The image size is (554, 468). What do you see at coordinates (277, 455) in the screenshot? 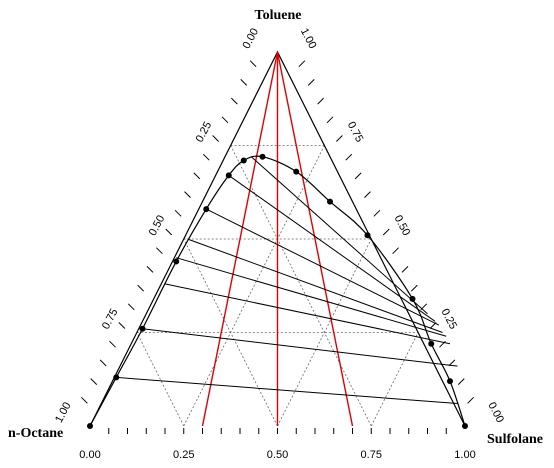
I see `bottom-tick-label: 0.50` at bounding box center [277, 455].